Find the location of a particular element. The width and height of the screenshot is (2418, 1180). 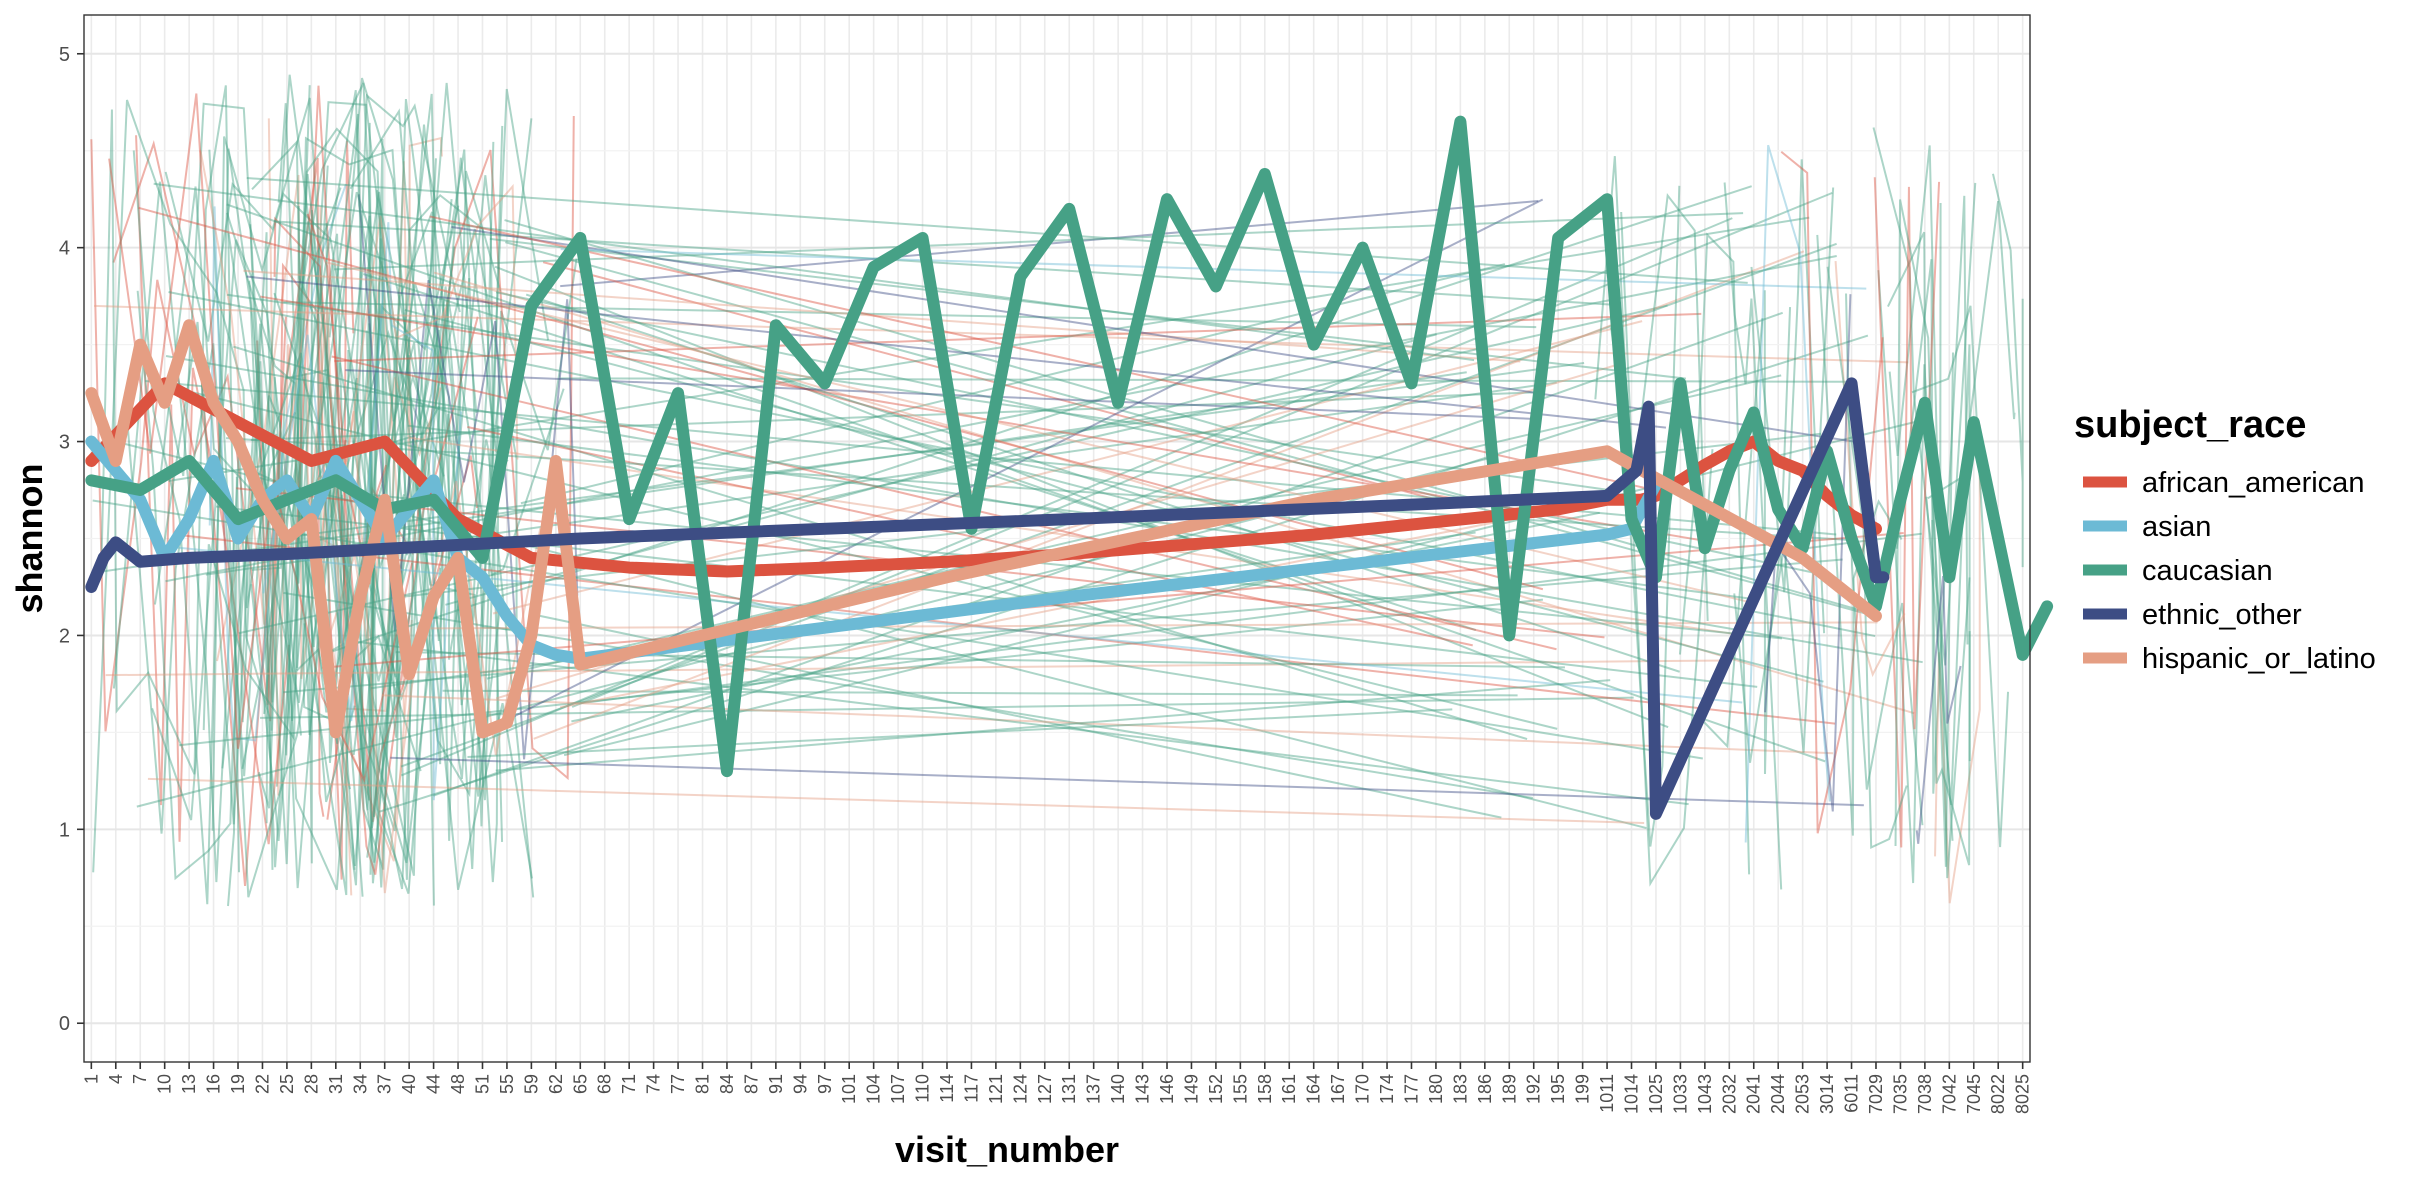

x-tick-label: 71 is located at coordinates (629, 1084).